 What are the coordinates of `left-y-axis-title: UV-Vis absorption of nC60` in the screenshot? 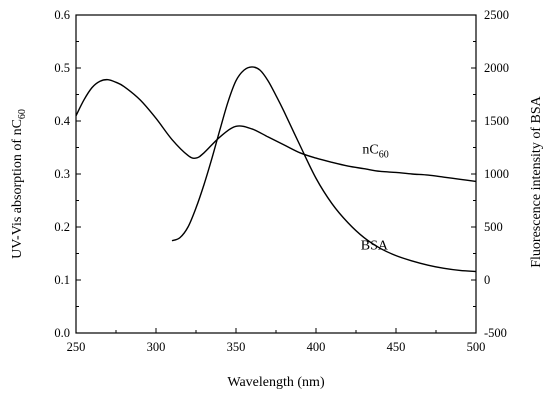 It's located at (19, 184).